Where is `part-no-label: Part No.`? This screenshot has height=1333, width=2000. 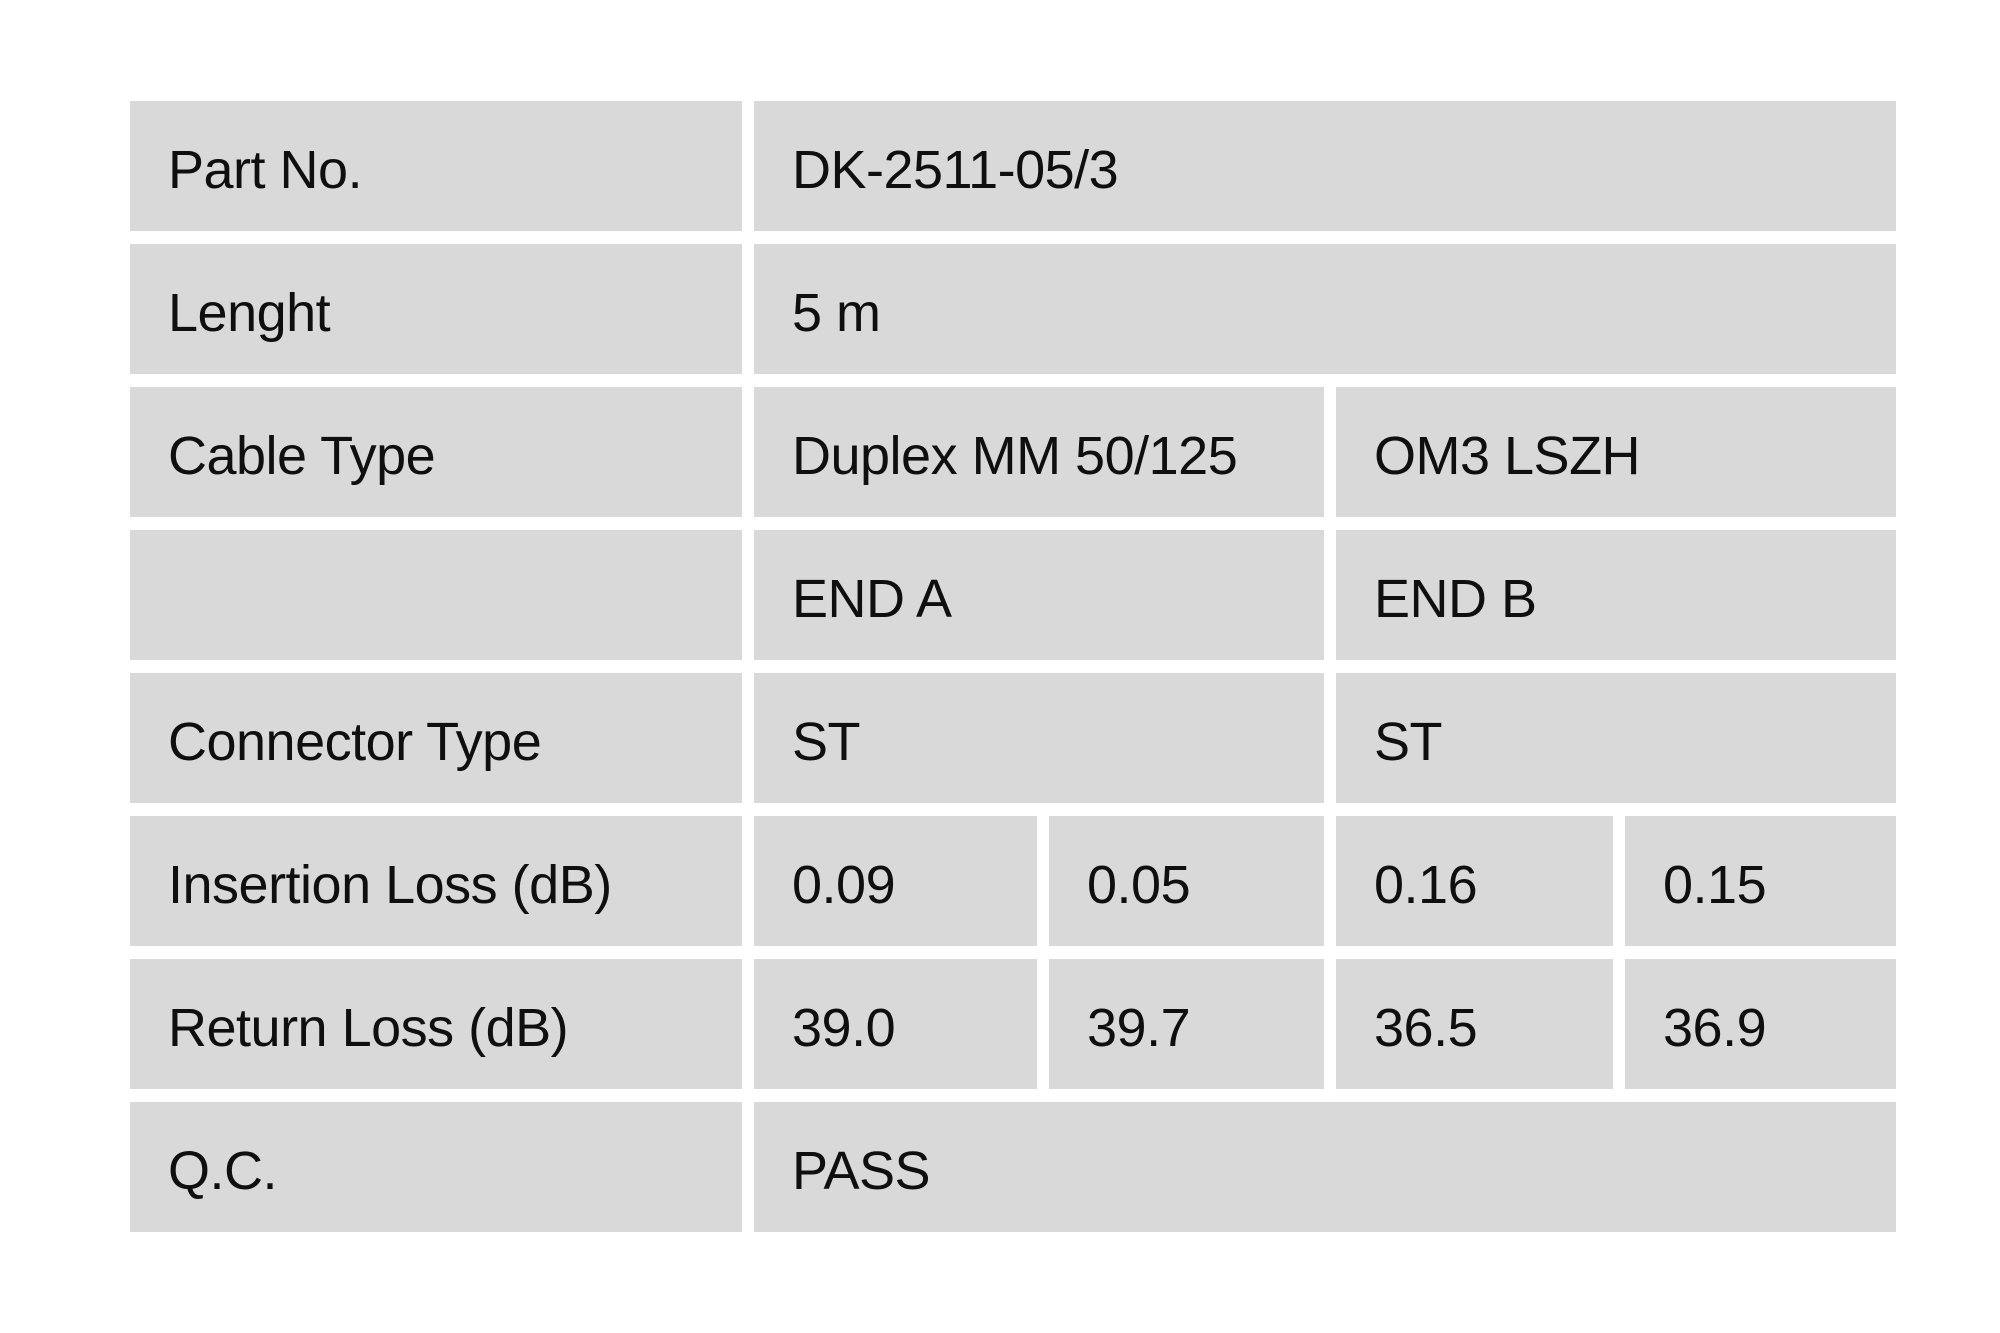 part-no-label: Part No. is located at coordinates (436, 166).